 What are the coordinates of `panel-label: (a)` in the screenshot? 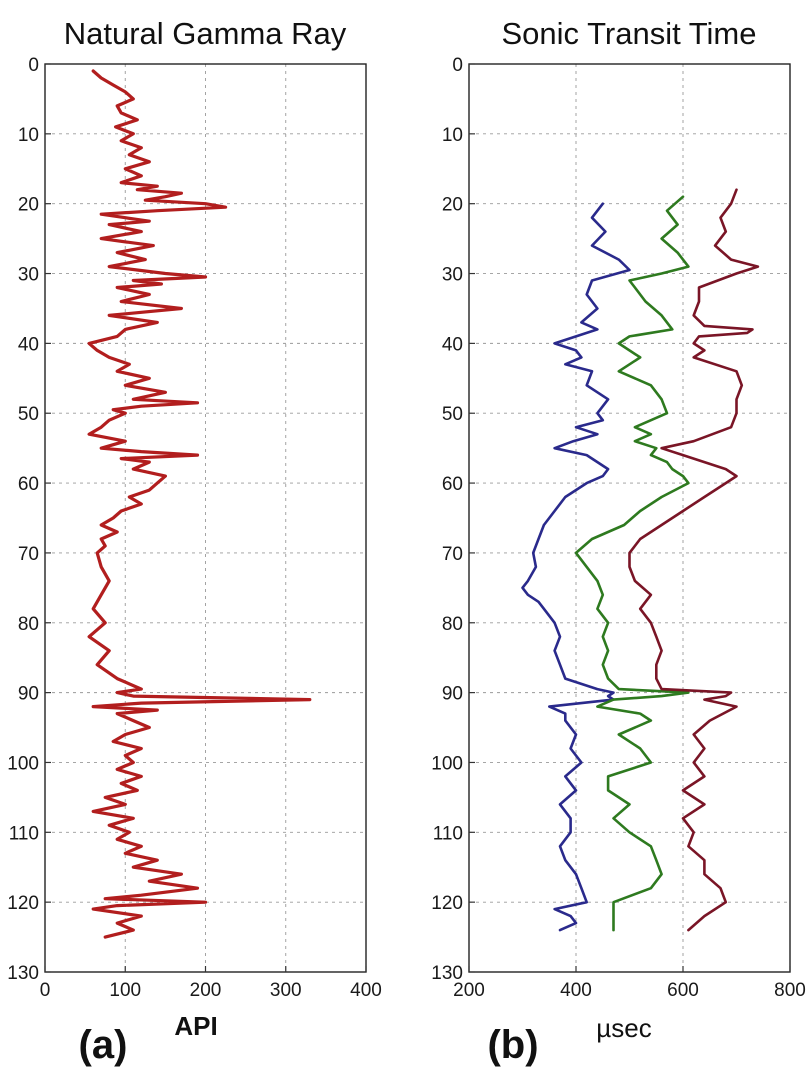 It's located at (103, 1045).